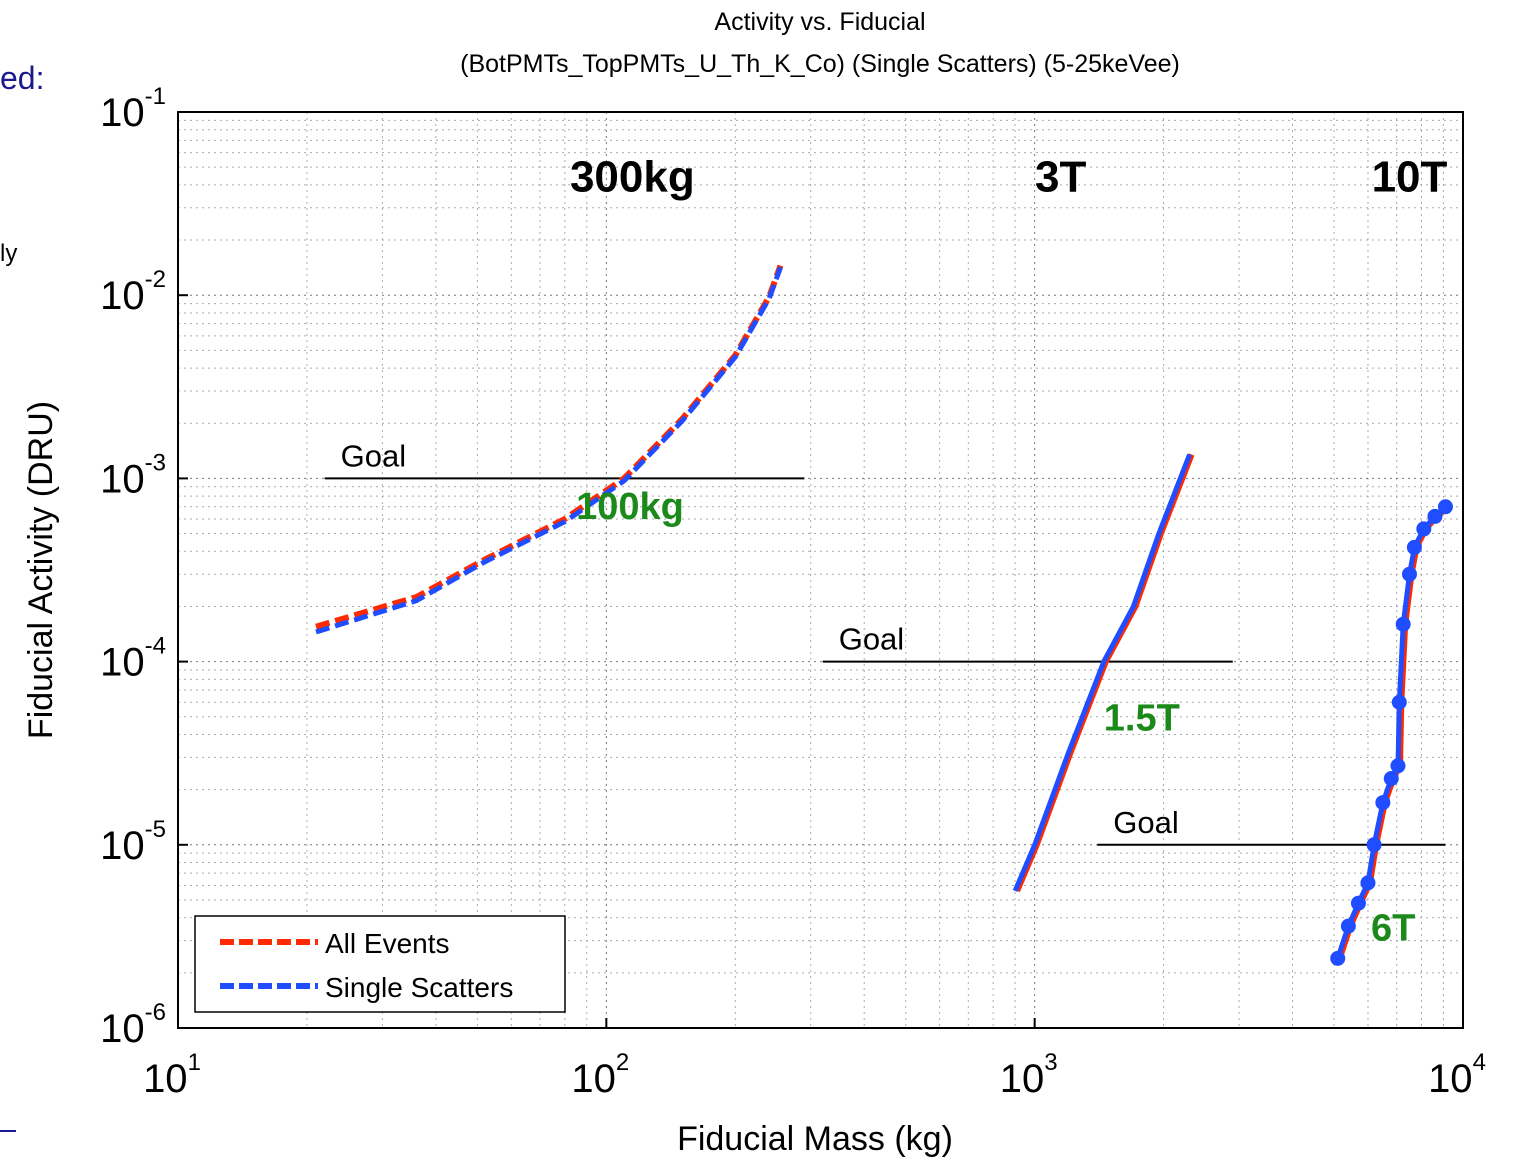  What do you see at coordinates (1142, 719) in the screenshot?
I see `mass-marker-label: 1.5T` at bounding box center [1142, 719].